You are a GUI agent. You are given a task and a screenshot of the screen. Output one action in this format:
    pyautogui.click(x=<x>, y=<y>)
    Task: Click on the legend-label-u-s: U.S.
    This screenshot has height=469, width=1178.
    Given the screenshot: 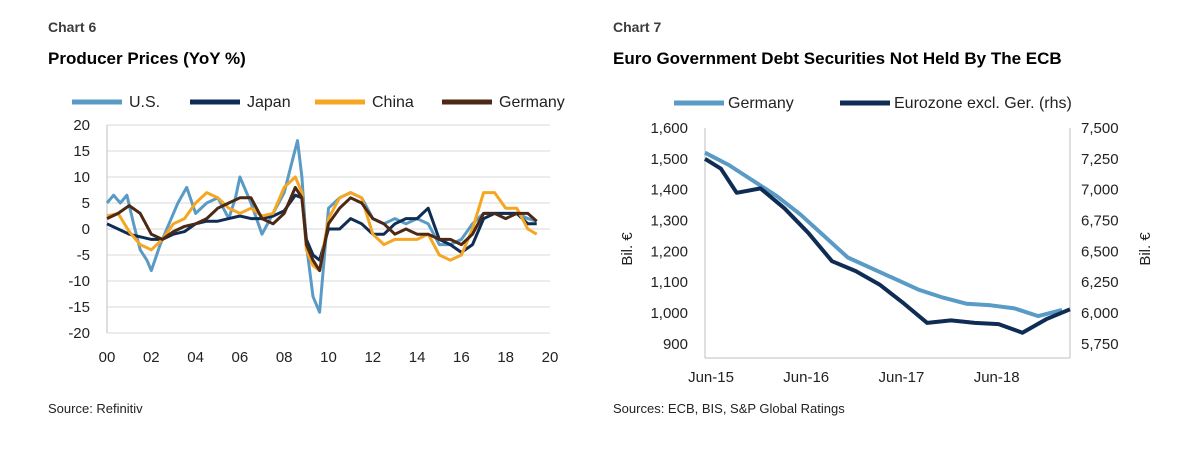 What is the action you would take?
    pyautogui.click(x=144, y=102)
    